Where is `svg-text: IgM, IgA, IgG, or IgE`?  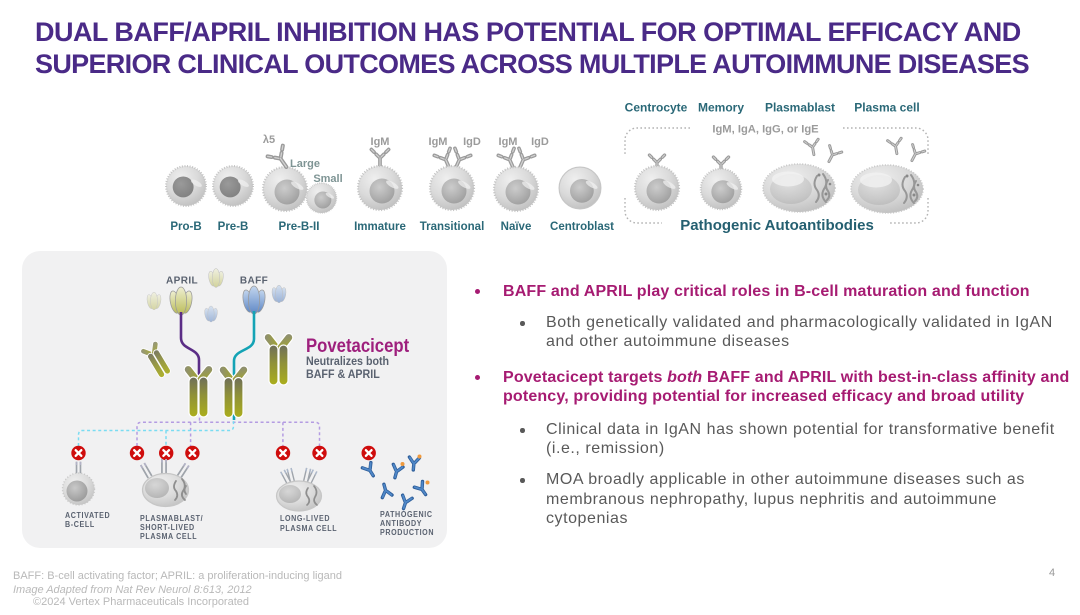
svg-text: IgM, IgA, IgG, or IgE is located at coordinates (765, 130).